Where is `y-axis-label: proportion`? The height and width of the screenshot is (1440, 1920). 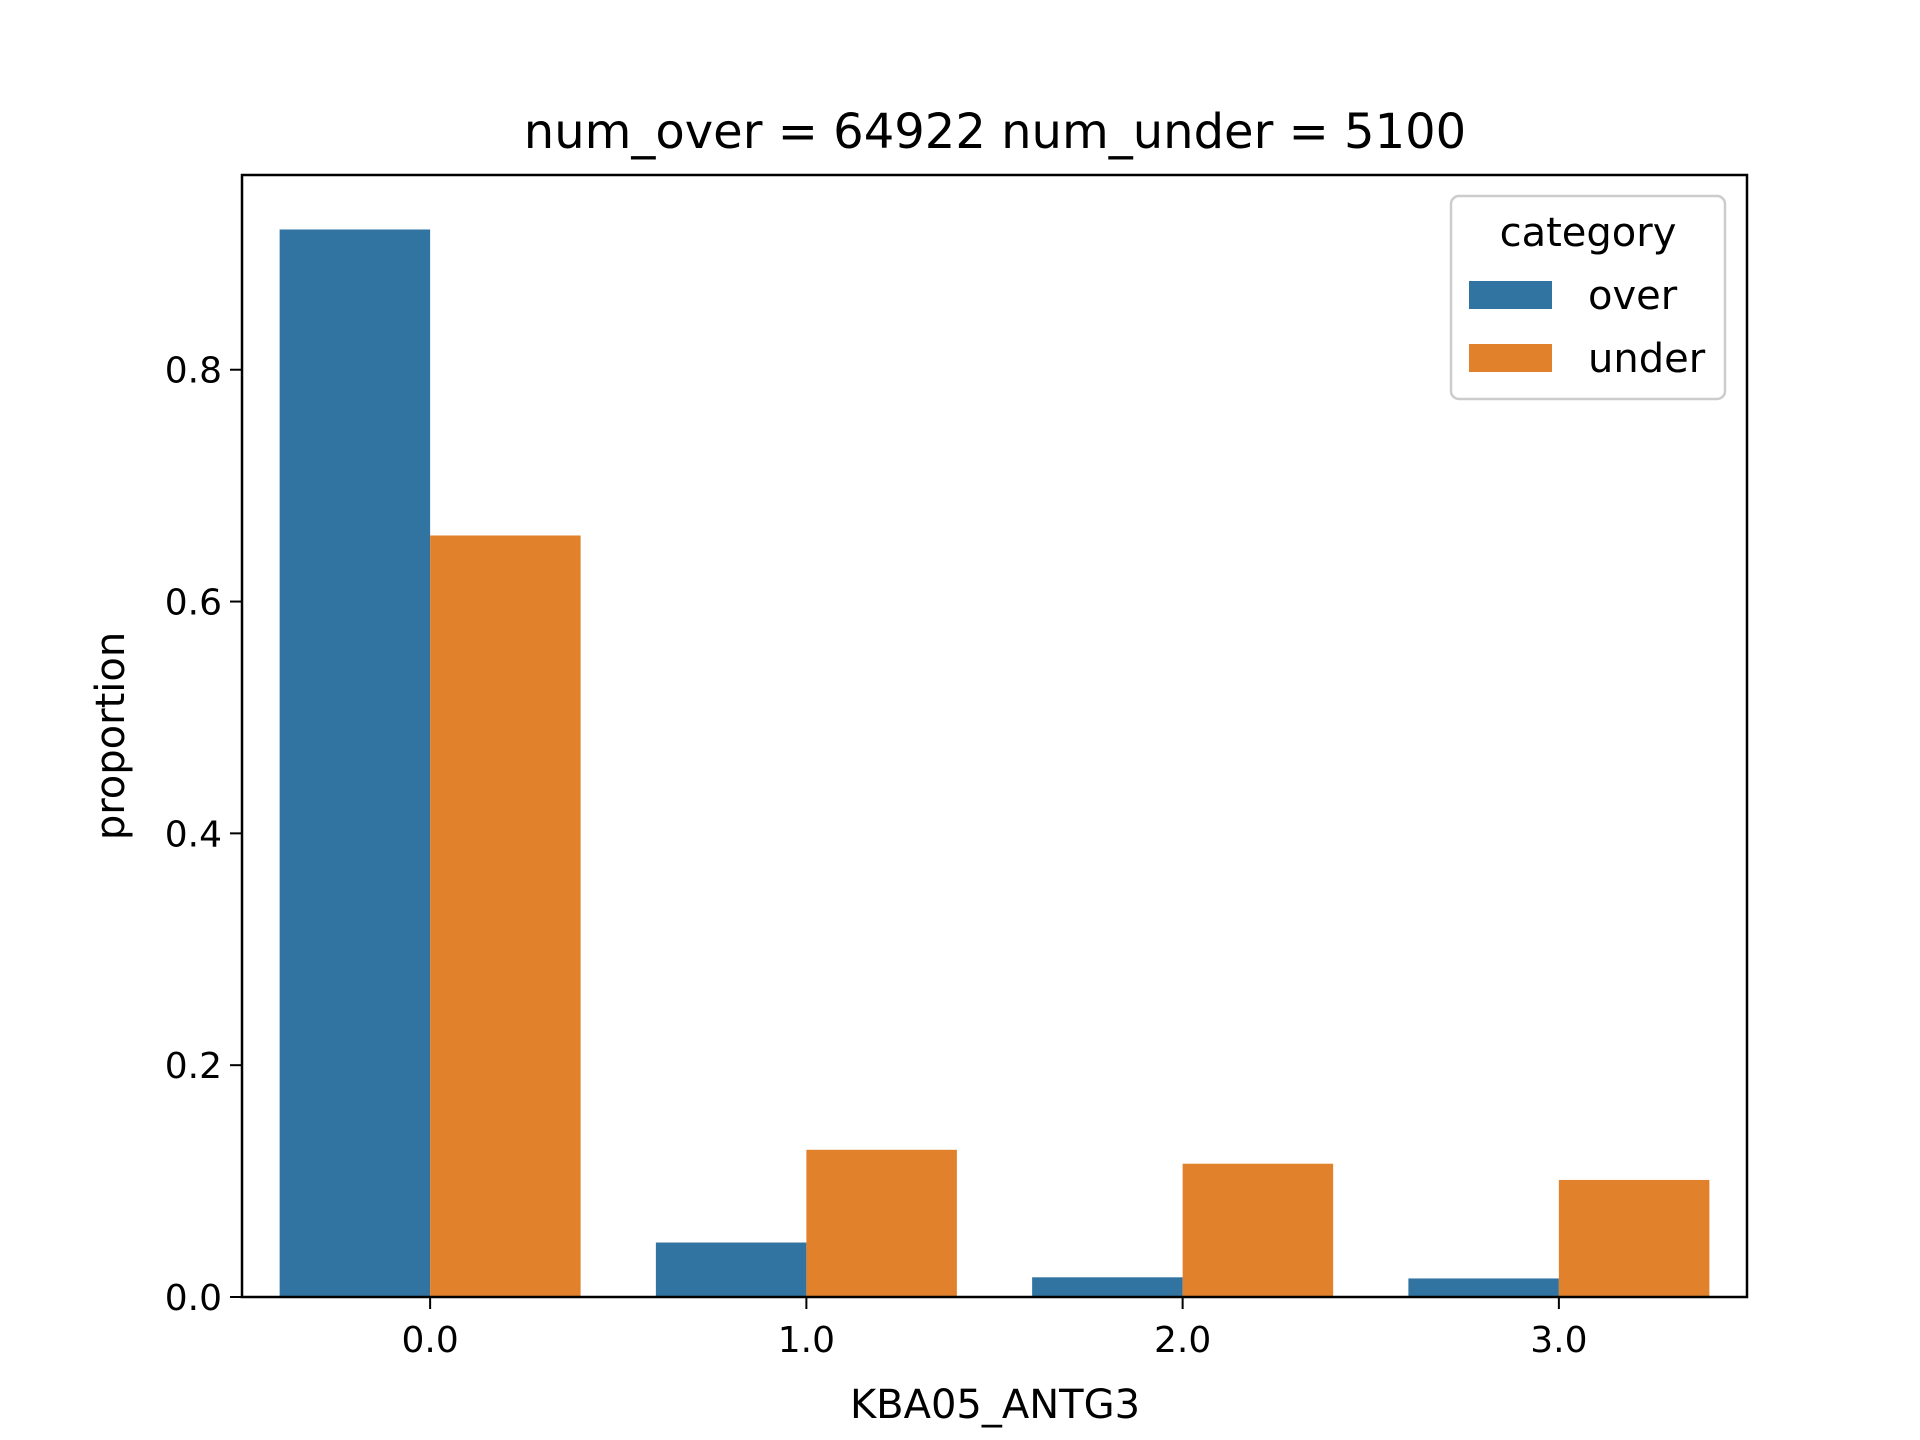
y-axis-label: proportion is located at coordinates (111, 736).